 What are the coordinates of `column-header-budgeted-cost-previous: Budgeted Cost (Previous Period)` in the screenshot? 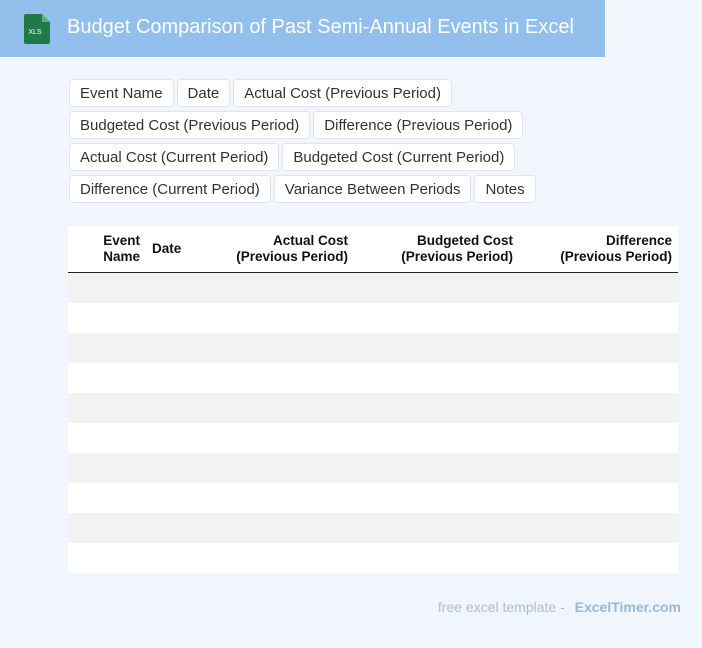 It's located at (436, 249).